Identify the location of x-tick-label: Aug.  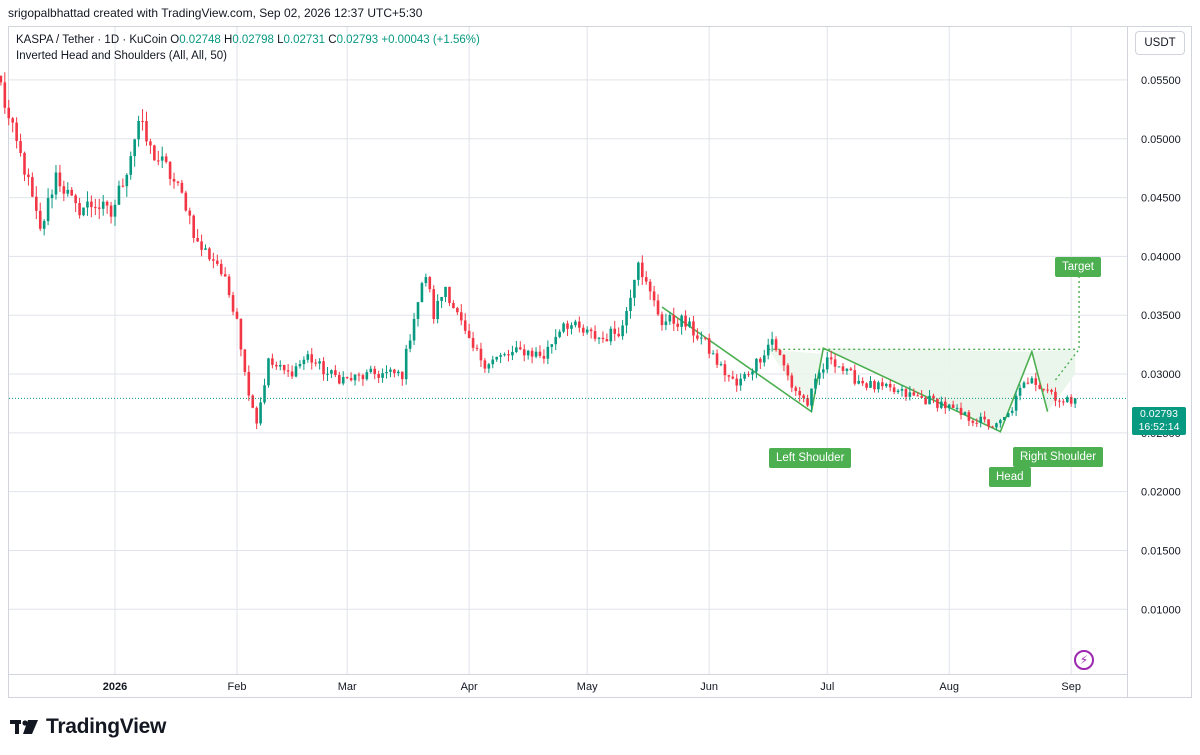
(949, 687).